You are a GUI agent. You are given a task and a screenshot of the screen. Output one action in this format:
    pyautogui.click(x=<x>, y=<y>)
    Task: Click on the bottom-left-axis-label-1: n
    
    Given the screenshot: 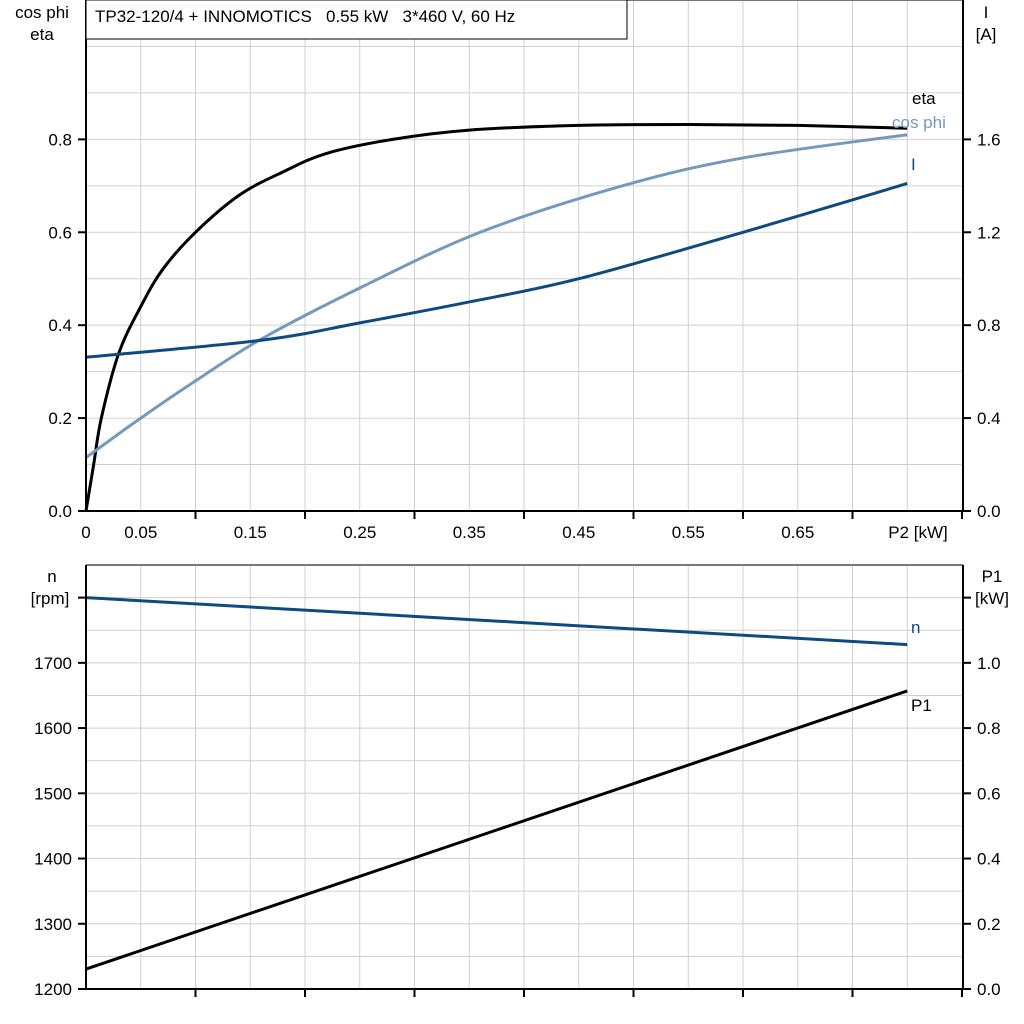 What is the action you would take?
    pyautogui.click(x=51, y=576)
    